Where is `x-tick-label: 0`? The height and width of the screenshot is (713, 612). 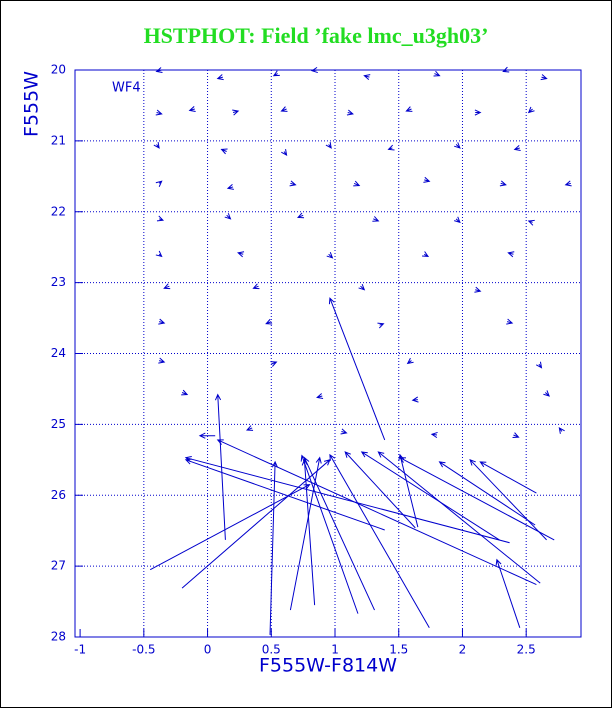 x-tick-label: 0 is located at coordinates (208, 650).